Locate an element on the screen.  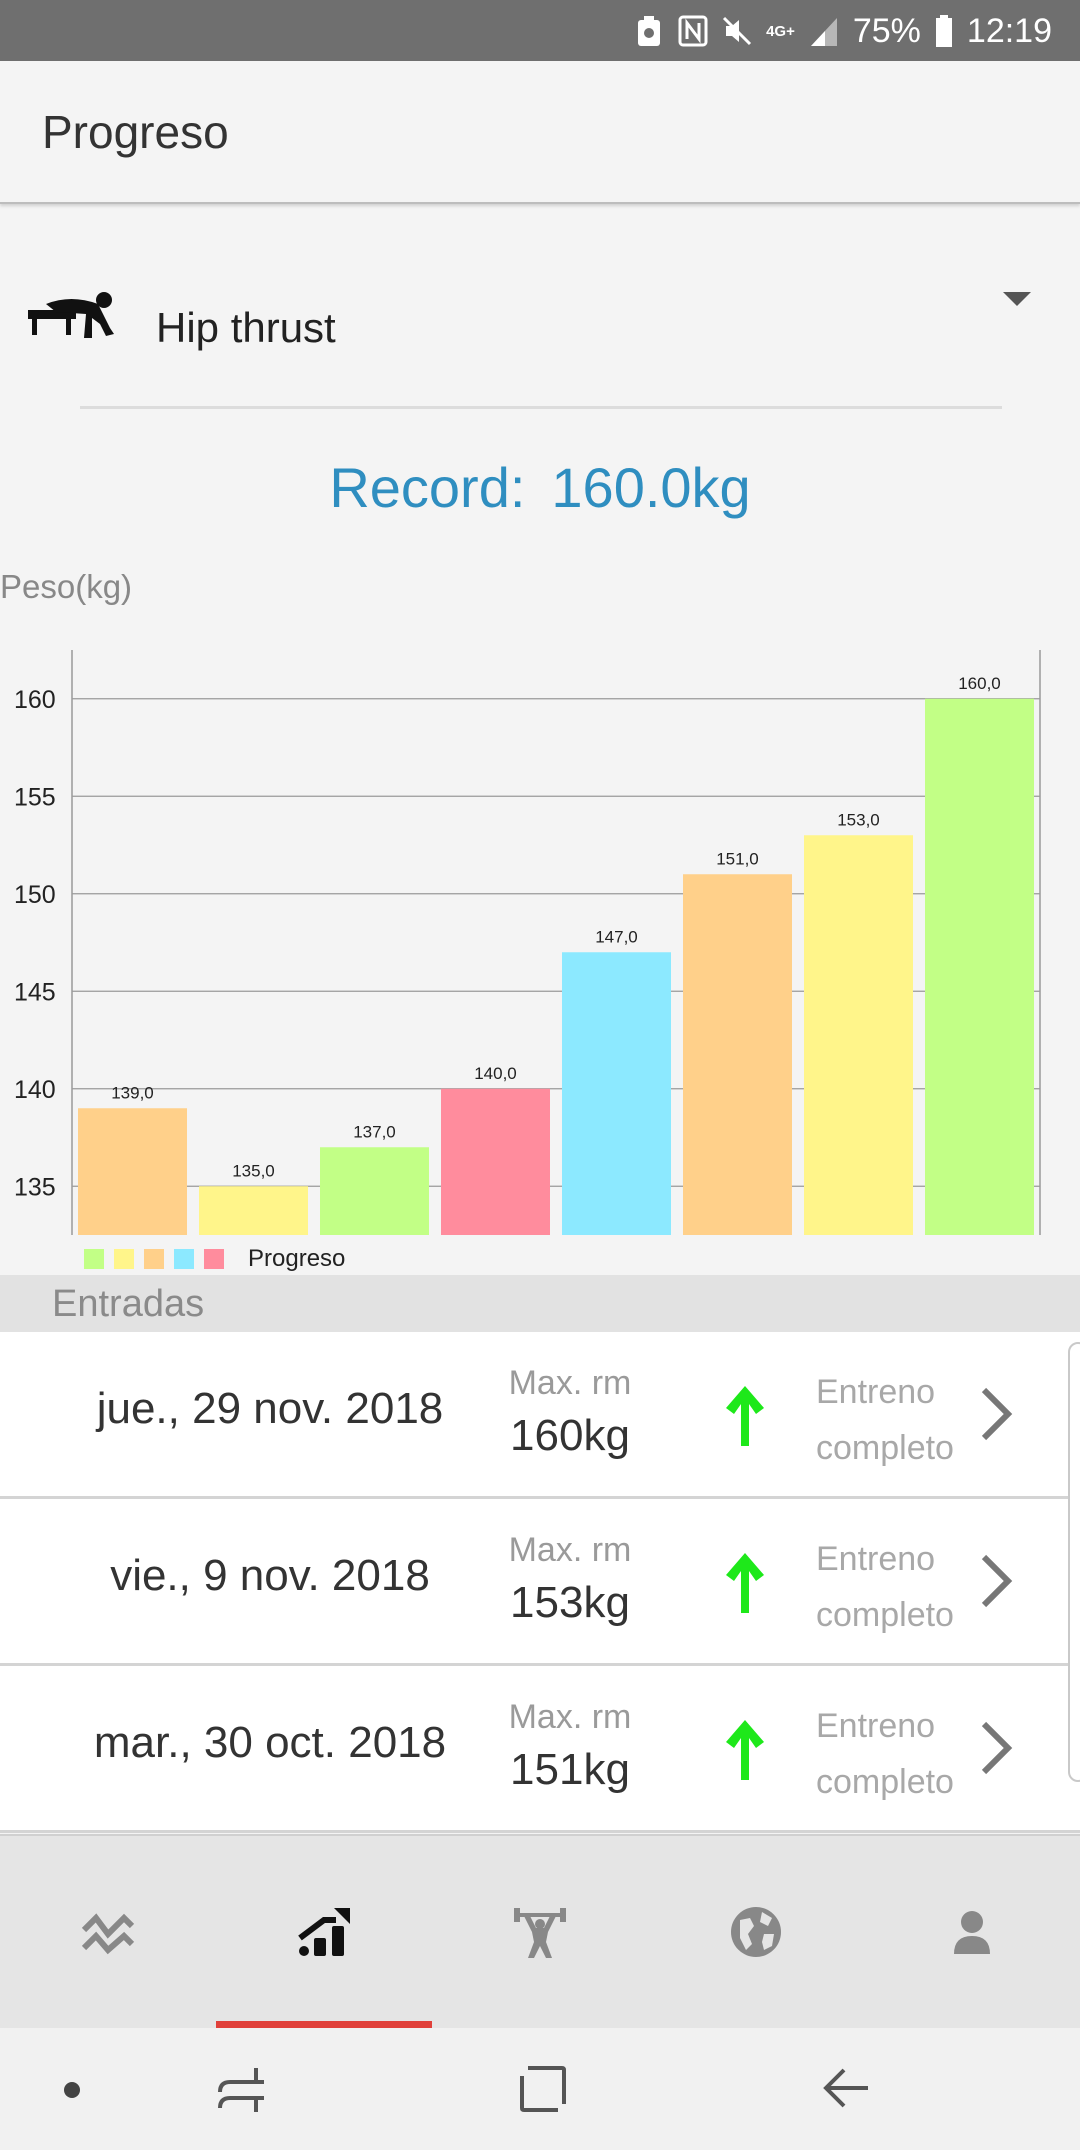
nav-item-community is located at coordinates (756, 1933).